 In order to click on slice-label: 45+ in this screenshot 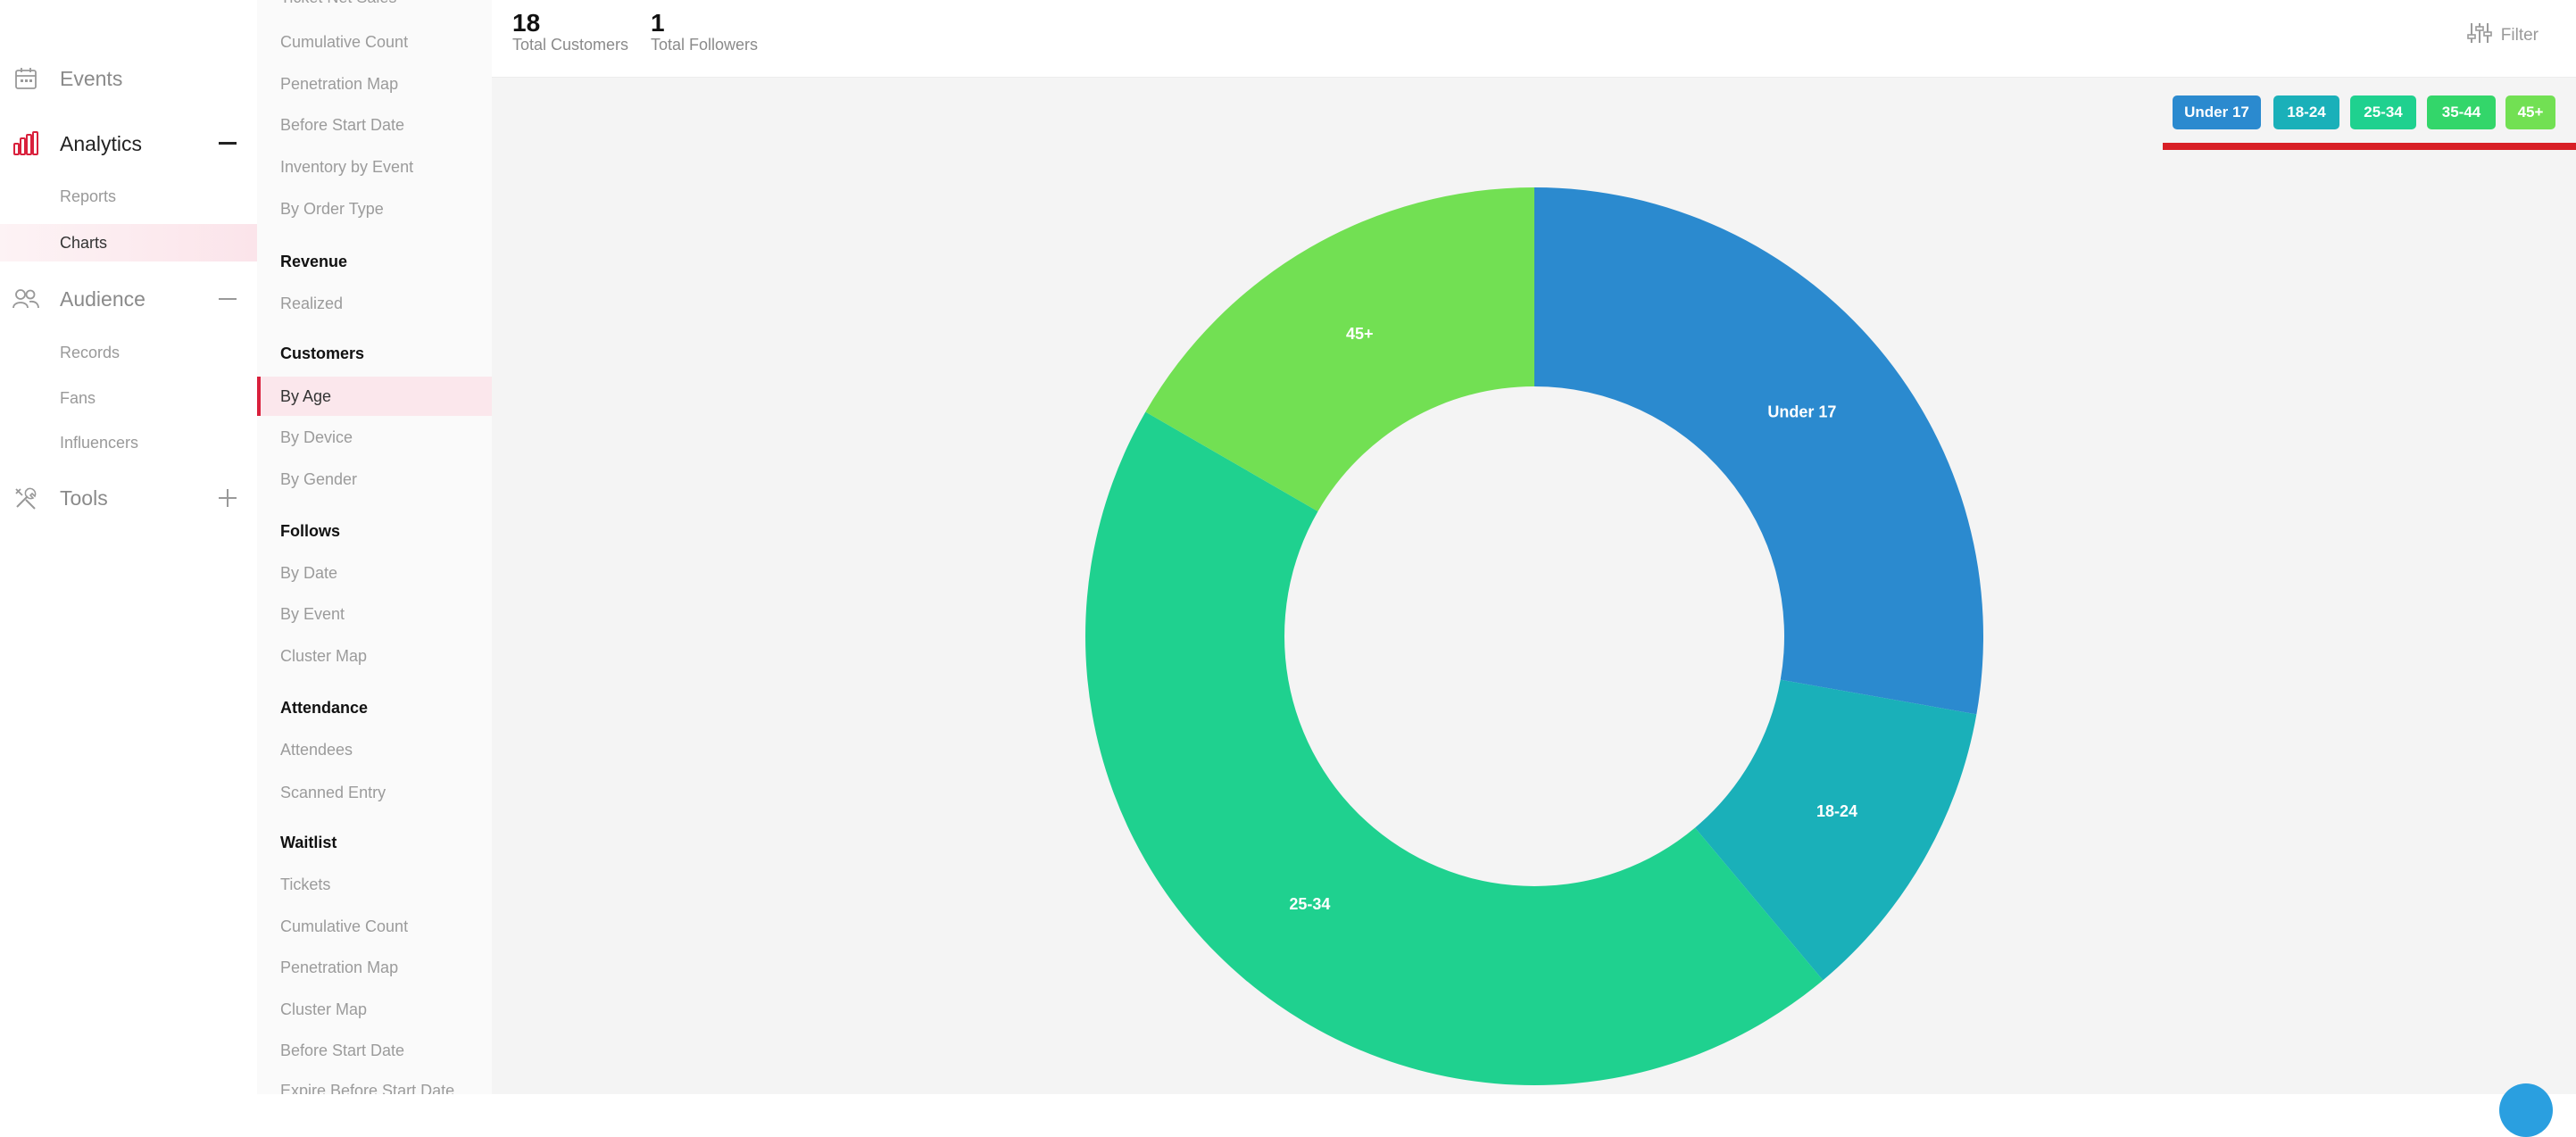, I will do `click(1360, 334)`.